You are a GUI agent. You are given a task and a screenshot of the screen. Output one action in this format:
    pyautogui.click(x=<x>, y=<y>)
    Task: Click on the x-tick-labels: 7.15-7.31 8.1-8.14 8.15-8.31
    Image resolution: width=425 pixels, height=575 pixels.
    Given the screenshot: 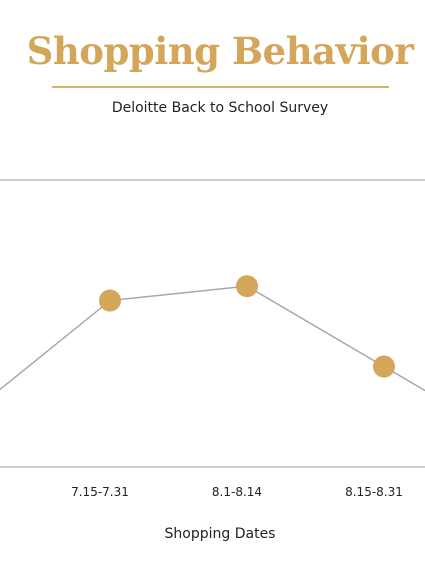 What is the action you would take?
    pyautogui.click(x=237, y=492)
    